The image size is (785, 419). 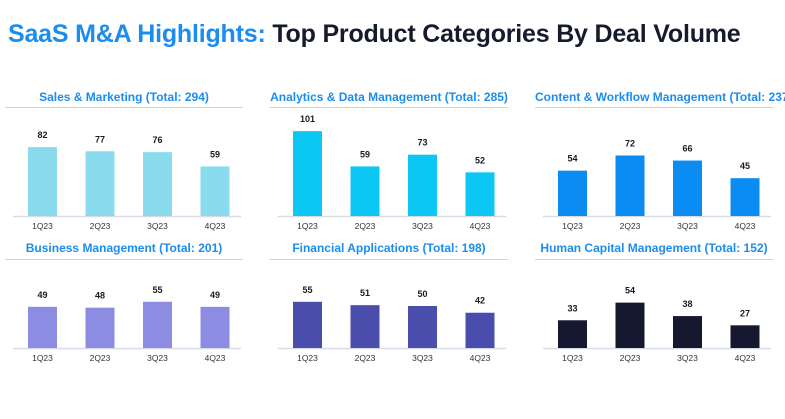 I want to click on bar-chart: 55 1Q23 51 2Q23 50 3Q23 42 4Q23, so click(x=392, y=324).